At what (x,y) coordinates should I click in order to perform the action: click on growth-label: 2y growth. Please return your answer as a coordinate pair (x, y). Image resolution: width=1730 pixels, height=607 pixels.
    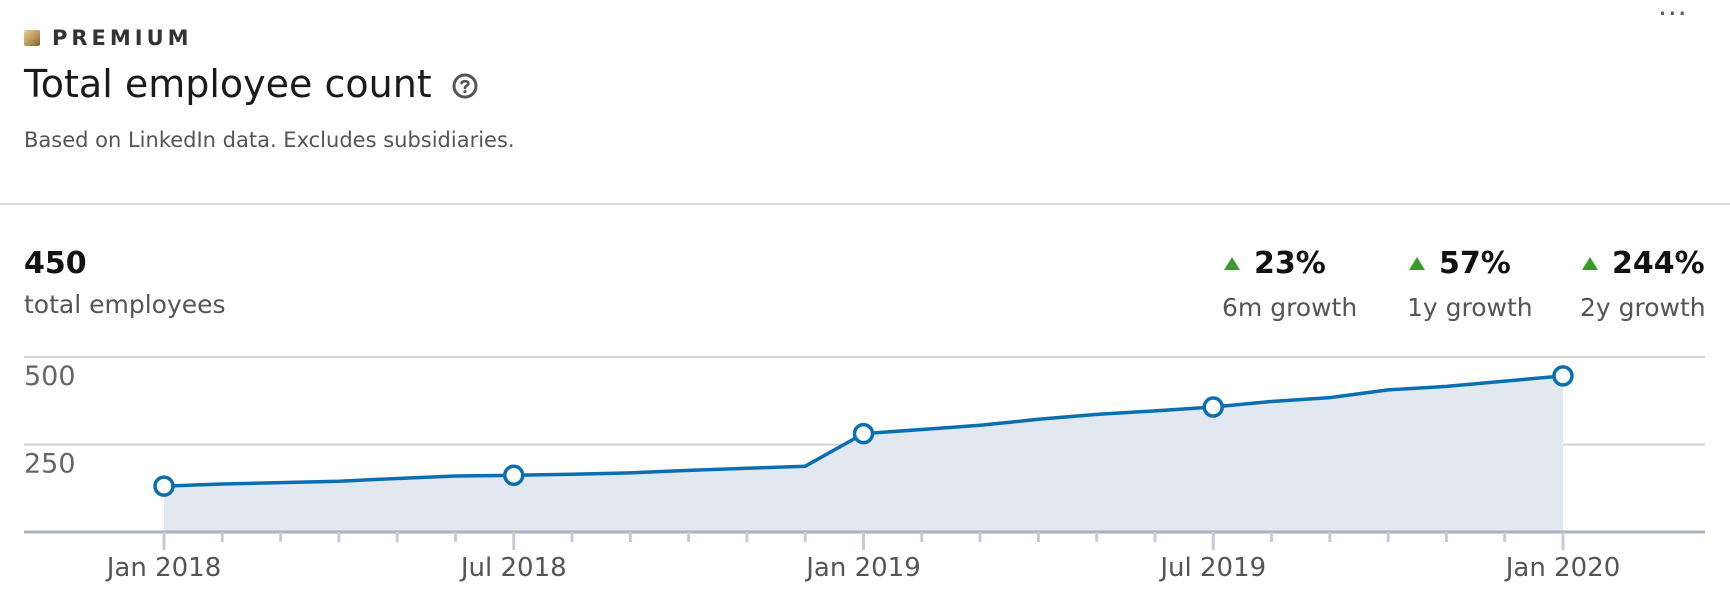
    Looking at the image, I should click on (1643, 307).